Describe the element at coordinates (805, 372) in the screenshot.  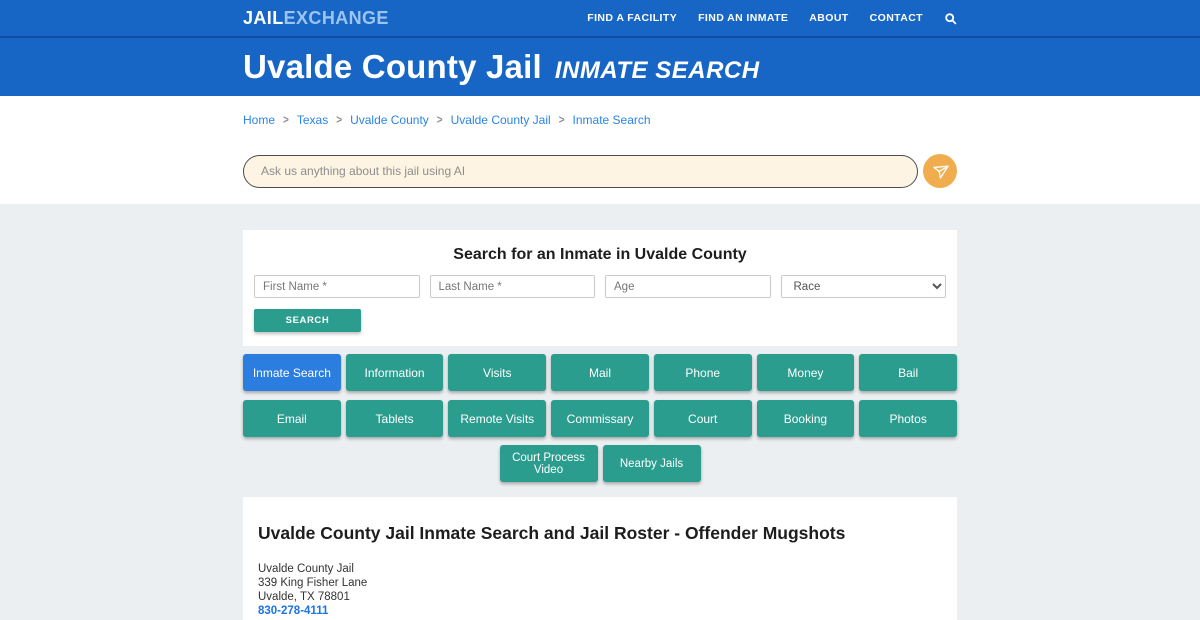
I see `tab-money: Money` at that location.